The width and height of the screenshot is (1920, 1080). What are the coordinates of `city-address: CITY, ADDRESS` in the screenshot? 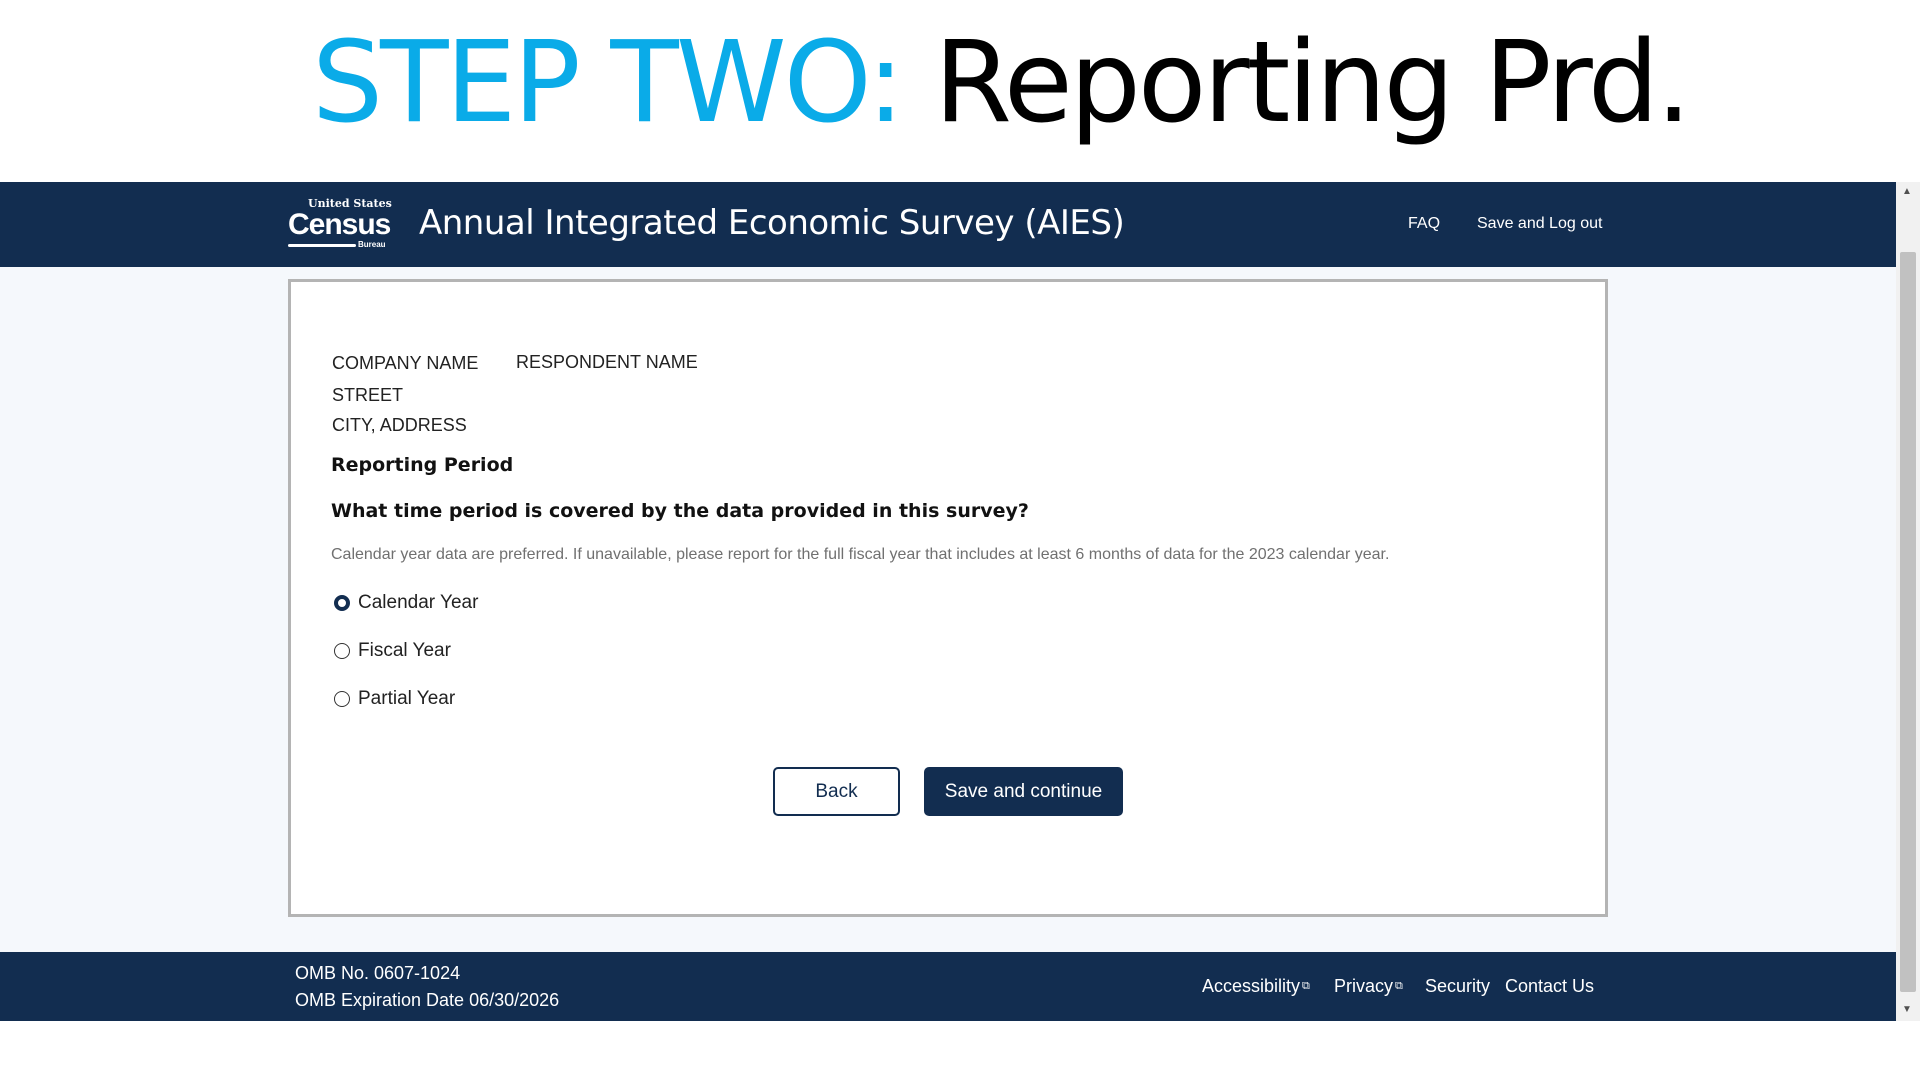 It's located at (399, 425).